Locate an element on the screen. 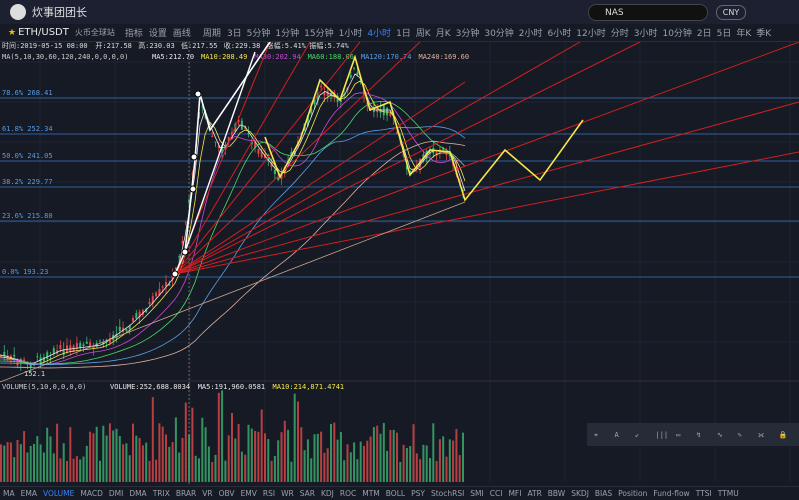 This screenshot has height=500, width=799. indicator: MA is located at coordinates (9, 493).